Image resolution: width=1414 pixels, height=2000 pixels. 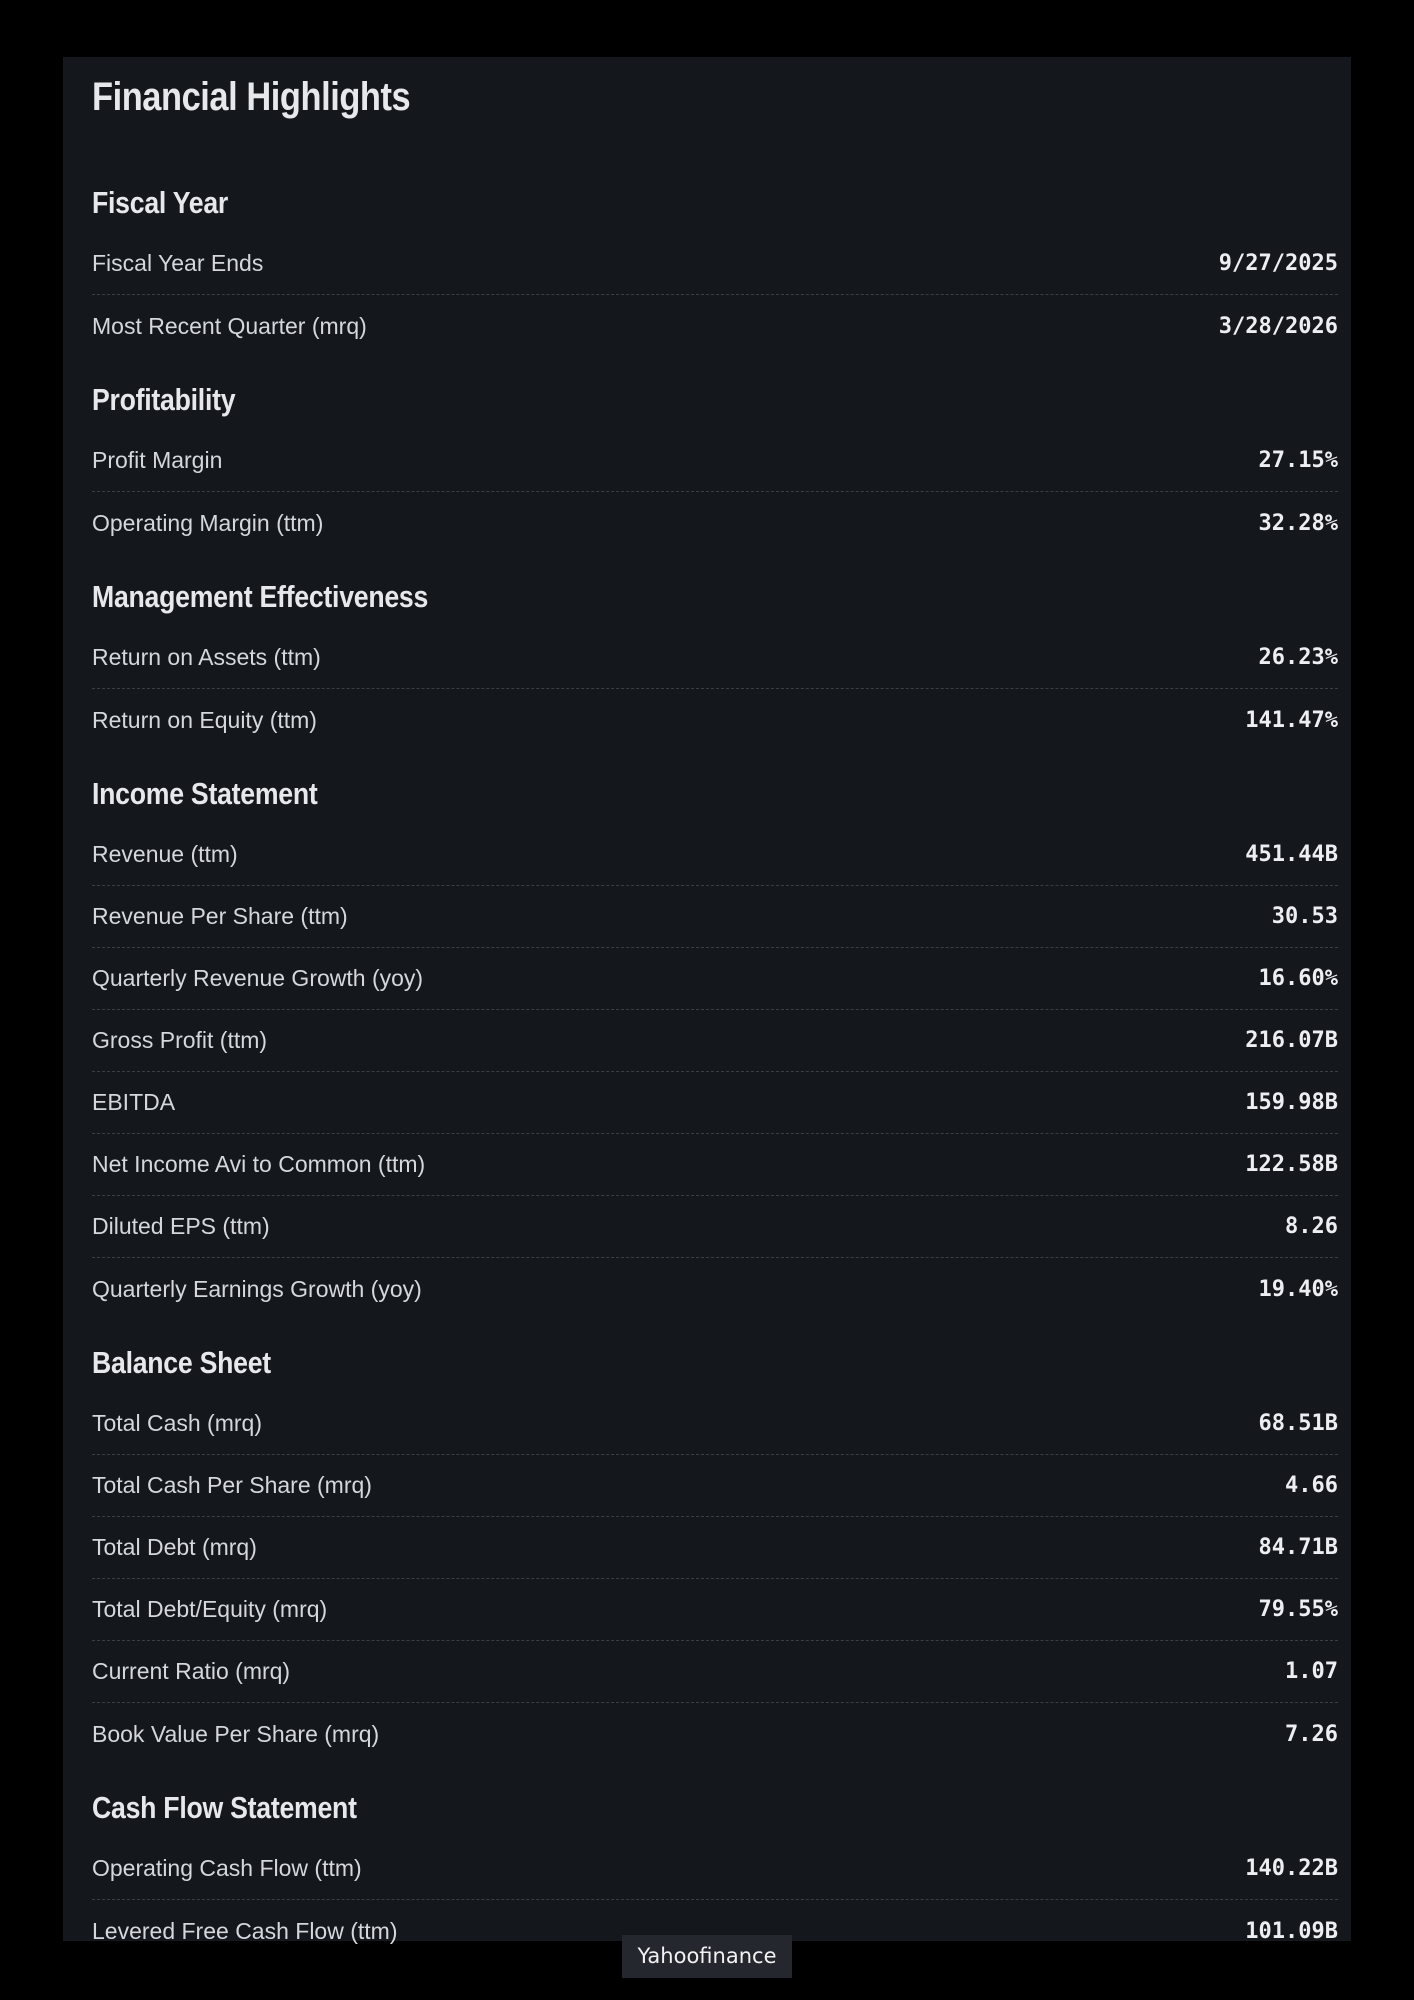 I want to click on page-title: Financial Highlights, so click(x=251, y=97).